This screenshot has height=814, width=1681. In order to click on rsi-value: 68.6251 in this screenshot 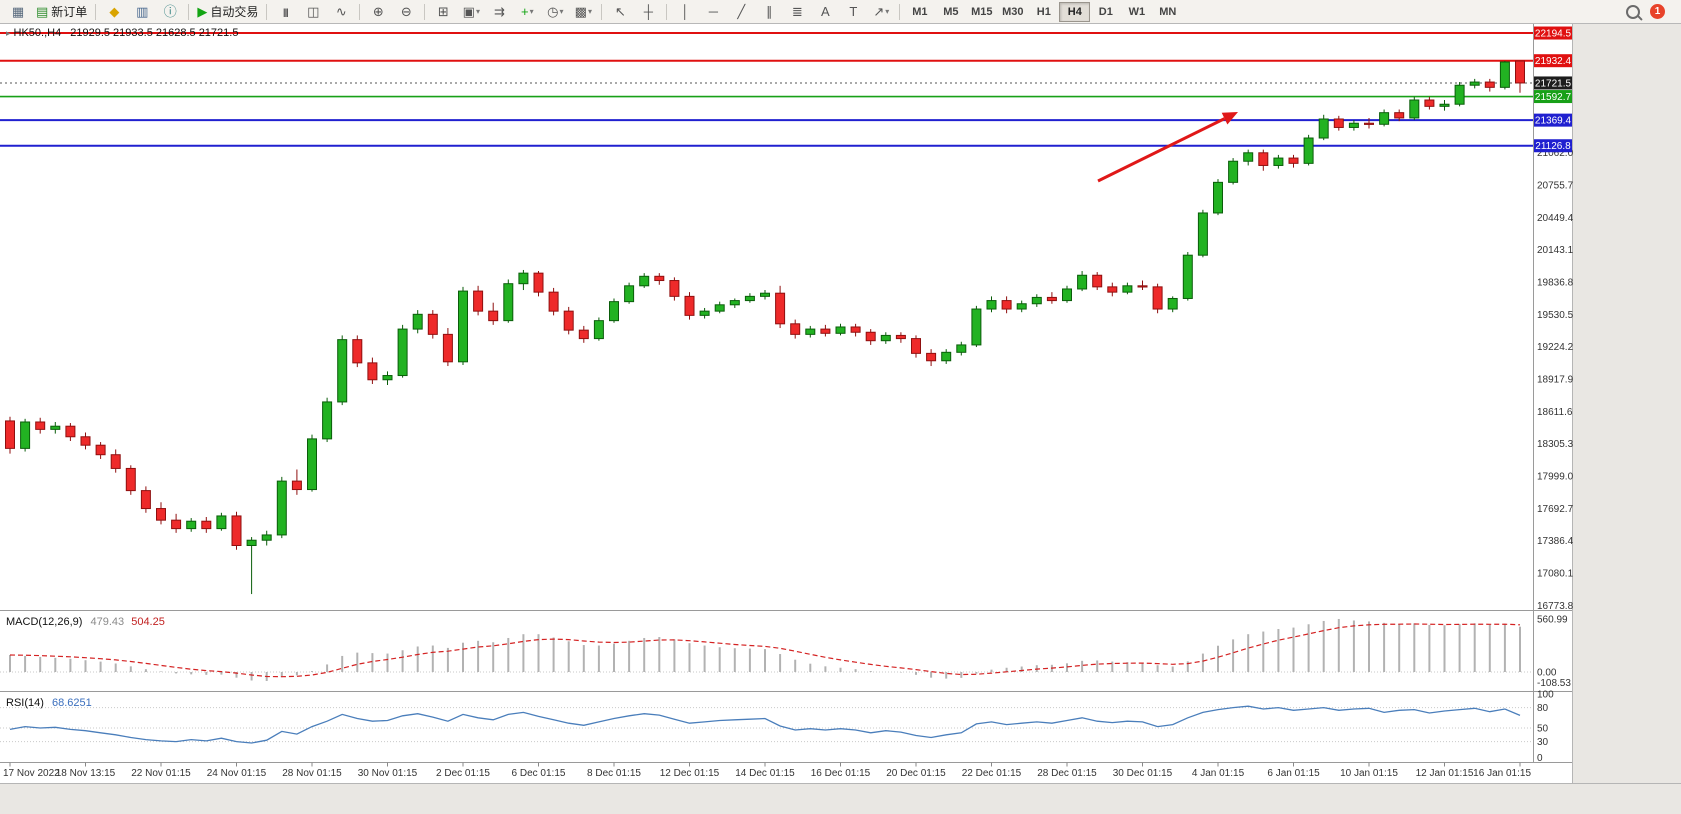, I will do `click(71, 703)`.